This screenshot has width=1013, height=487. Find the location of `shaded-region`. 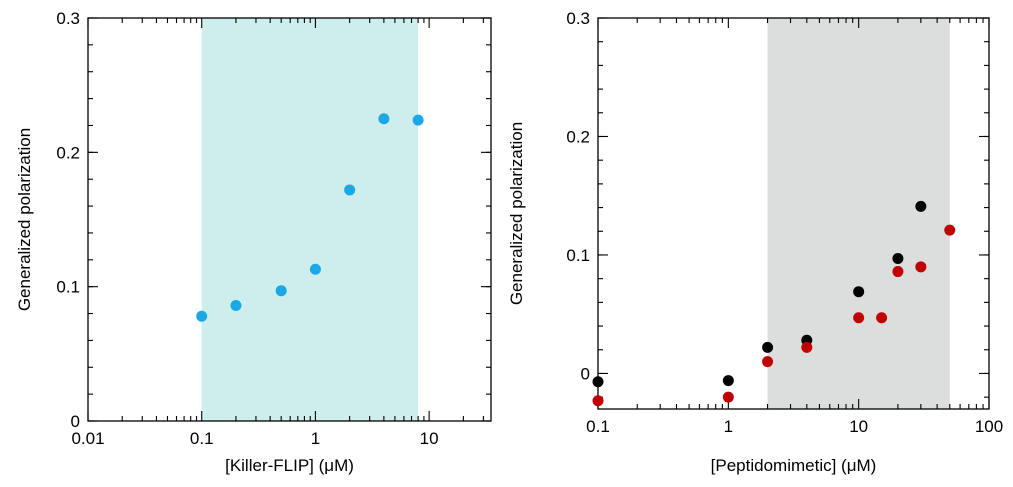

shaded-region is located at coordinates (858, 213).